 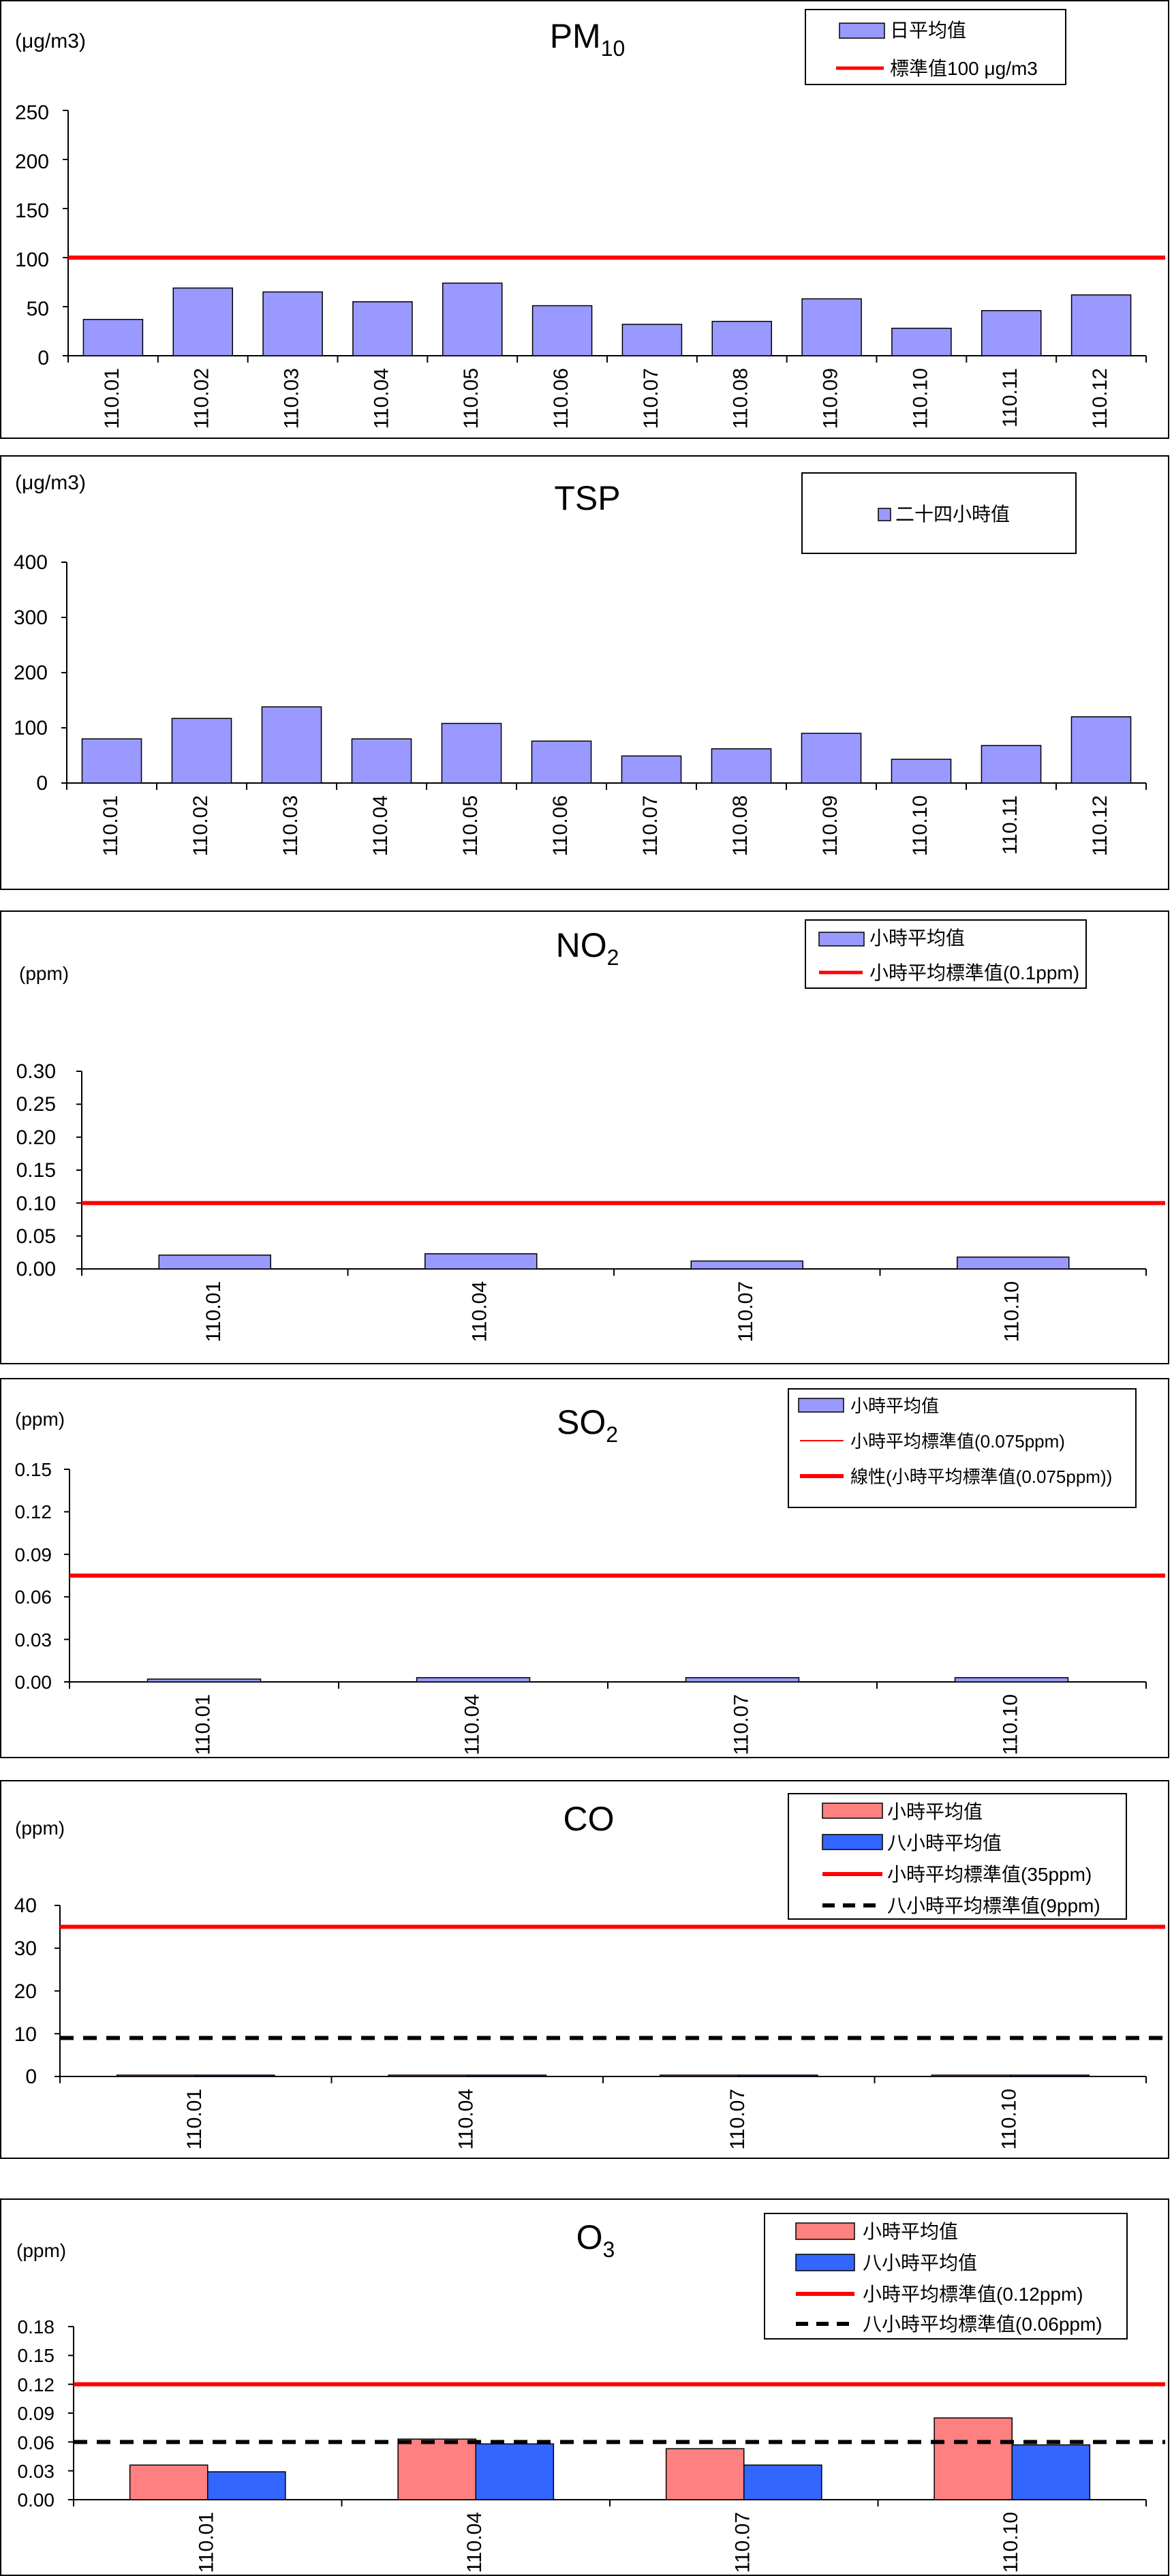 What do you see at coordinates (587, 498) in the screenshot?
I see `chart-title: TSP` at bounding box center [587, 498].